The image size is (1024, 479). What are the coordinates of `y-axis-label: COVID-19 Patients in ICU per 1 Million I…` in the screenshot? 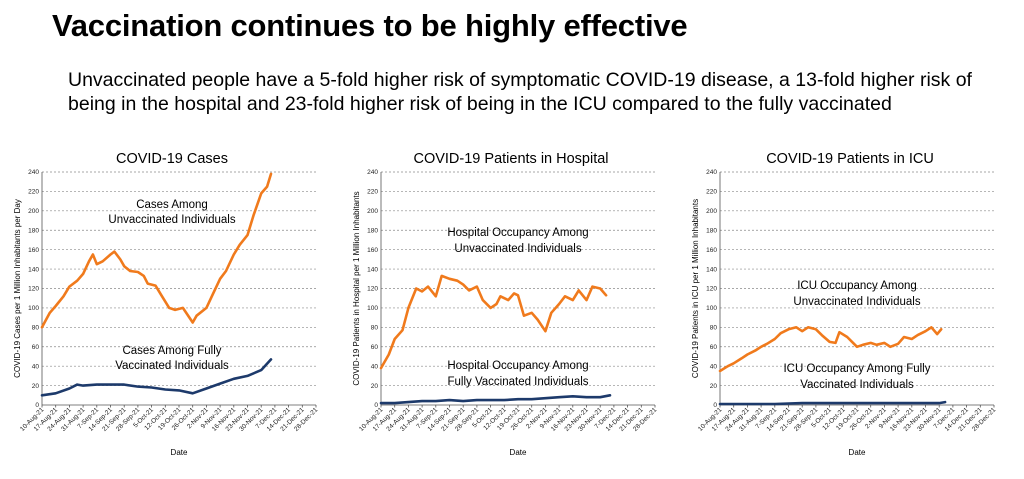 It's located at (695, 288).